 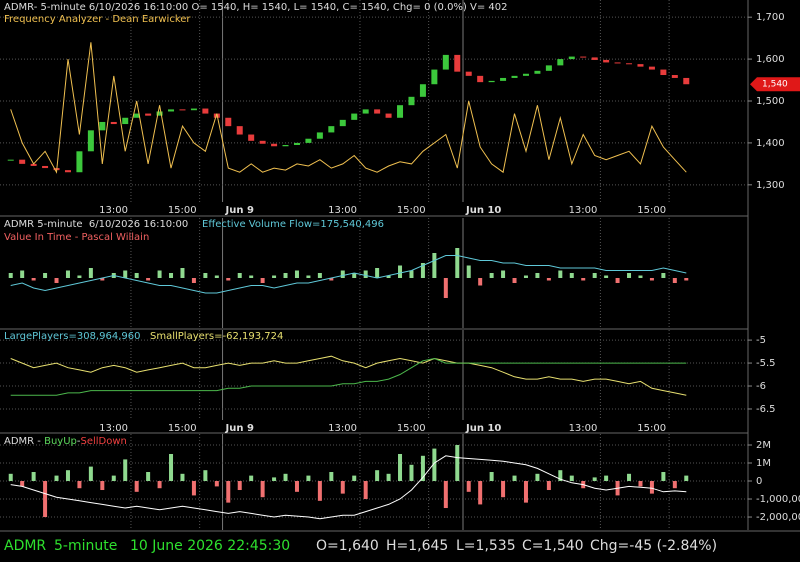 What do you see at coordinates (766, 409) in the screenshot?
I see `y-tick-label: -6.5` at bounding box center [766, 409].